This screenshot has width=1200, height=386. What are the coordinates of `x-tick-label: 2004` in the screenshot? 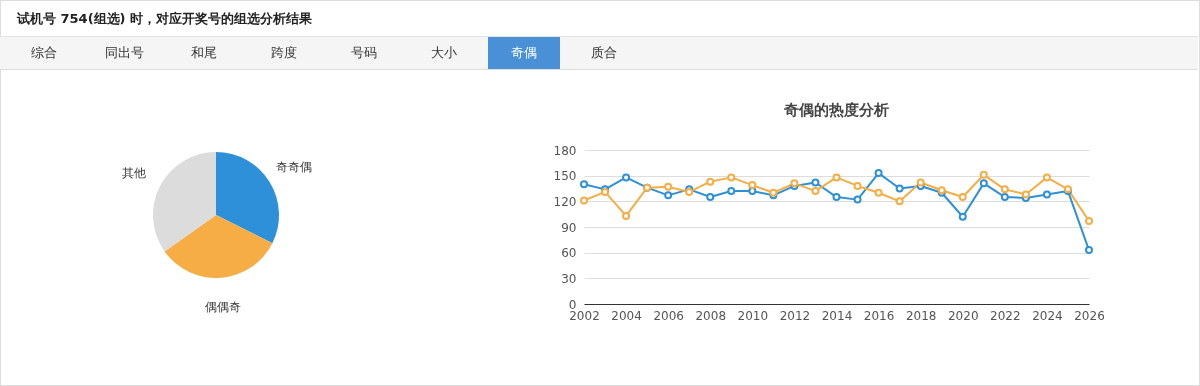 It's located at (626, 315).